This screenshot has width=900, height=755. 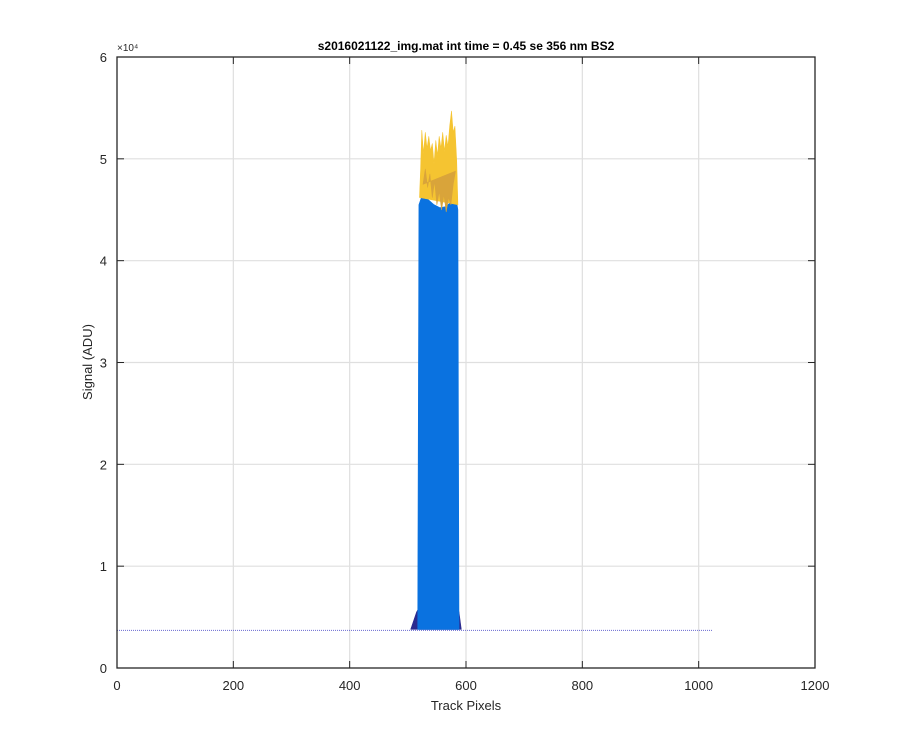 What do you see at coordinates (103, 261) in the screenshot?
I see `y-tick-label: 4` at bounding box center [103, 261].